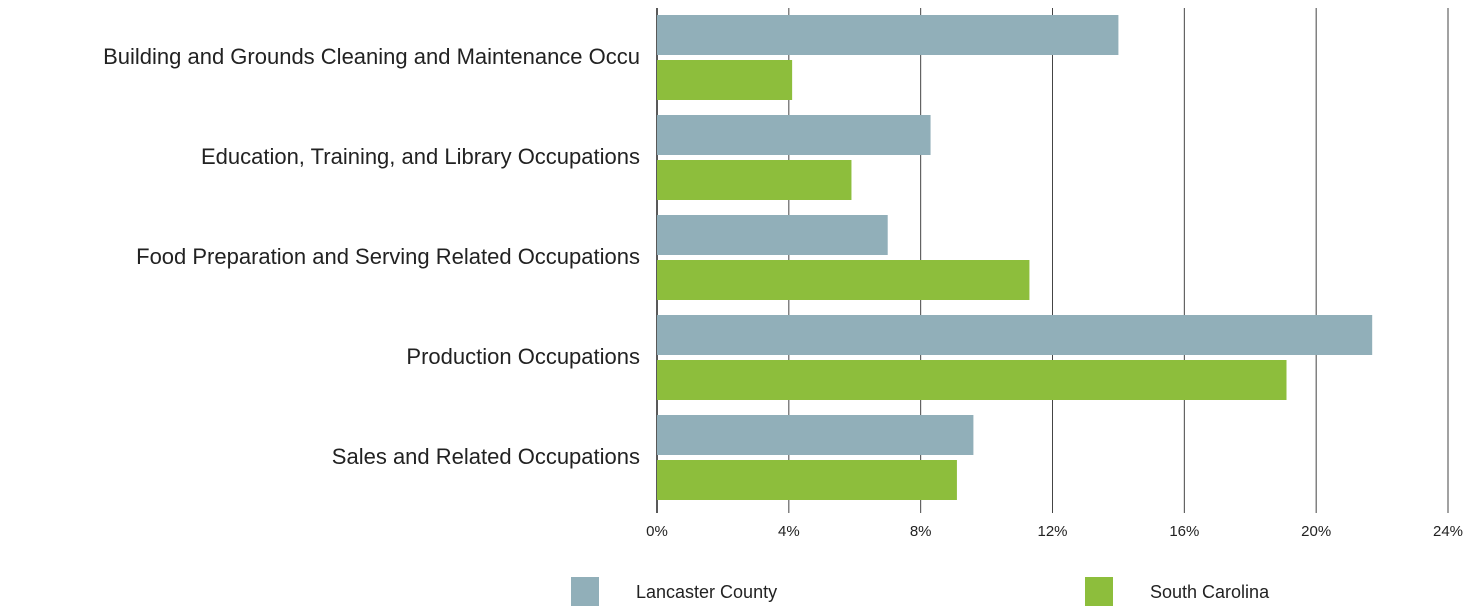  What do you see at coordinates (789, 531) in the screenshot?
I see `x-tick-label: 4%` at bounding box center [789, 531].